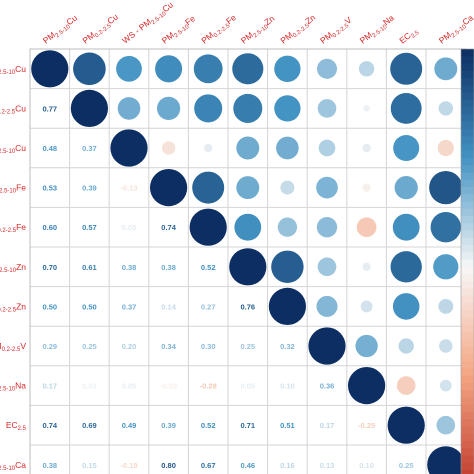 This screenshot has height=474, width=474. I want to click on correlation-value: 0.67, so click(208, 465).